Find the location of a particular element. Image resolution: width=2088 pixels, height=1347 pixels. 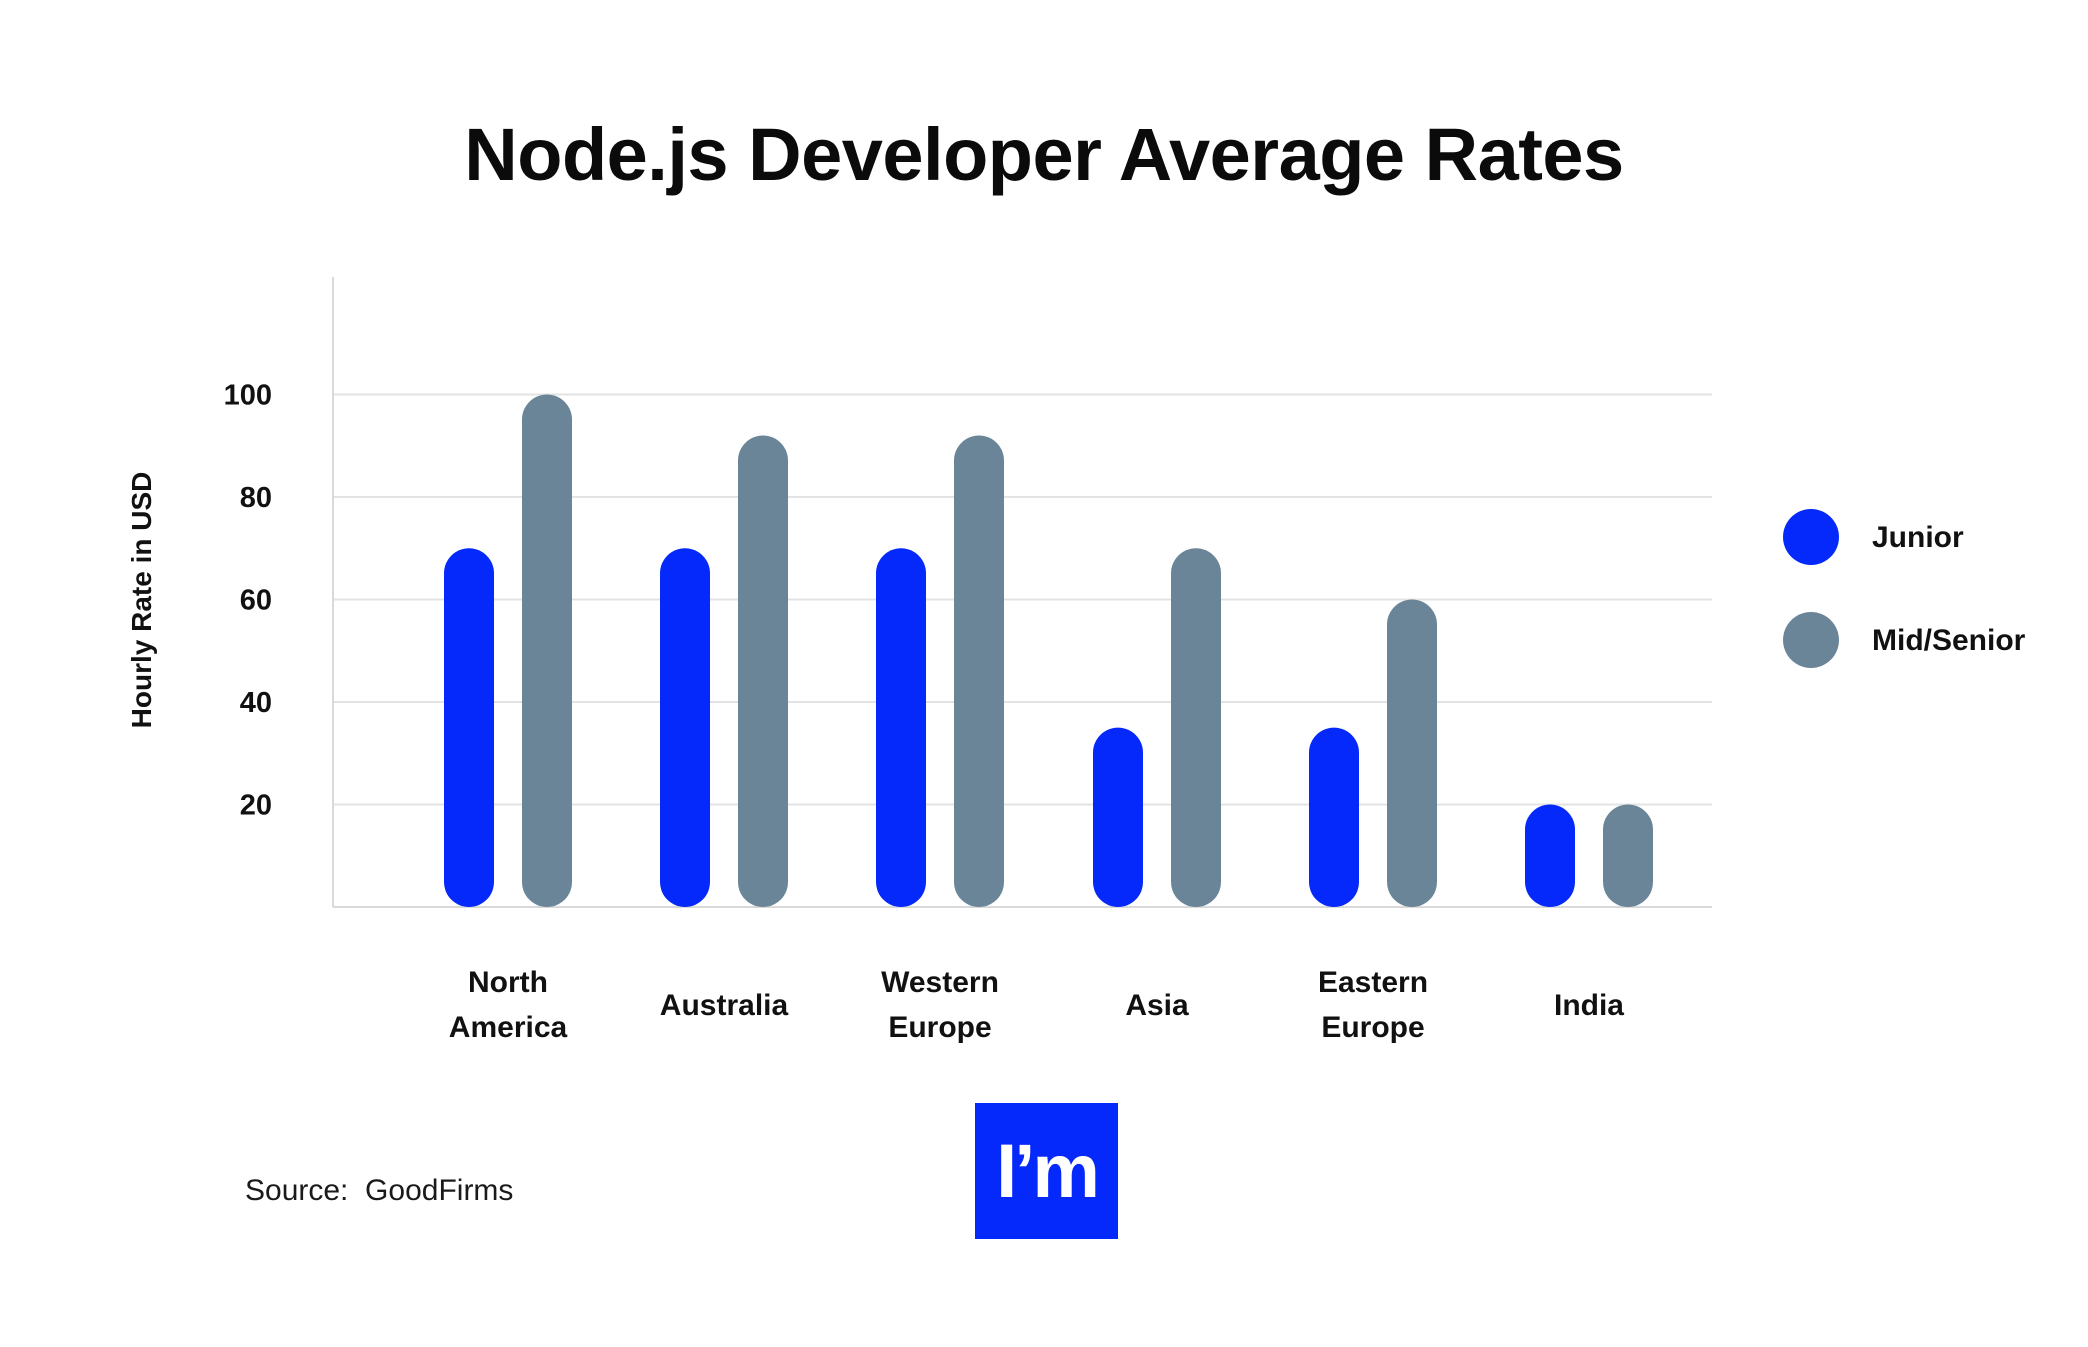

x-category-label-line: Eastern is located at coordinates (1373, 982).